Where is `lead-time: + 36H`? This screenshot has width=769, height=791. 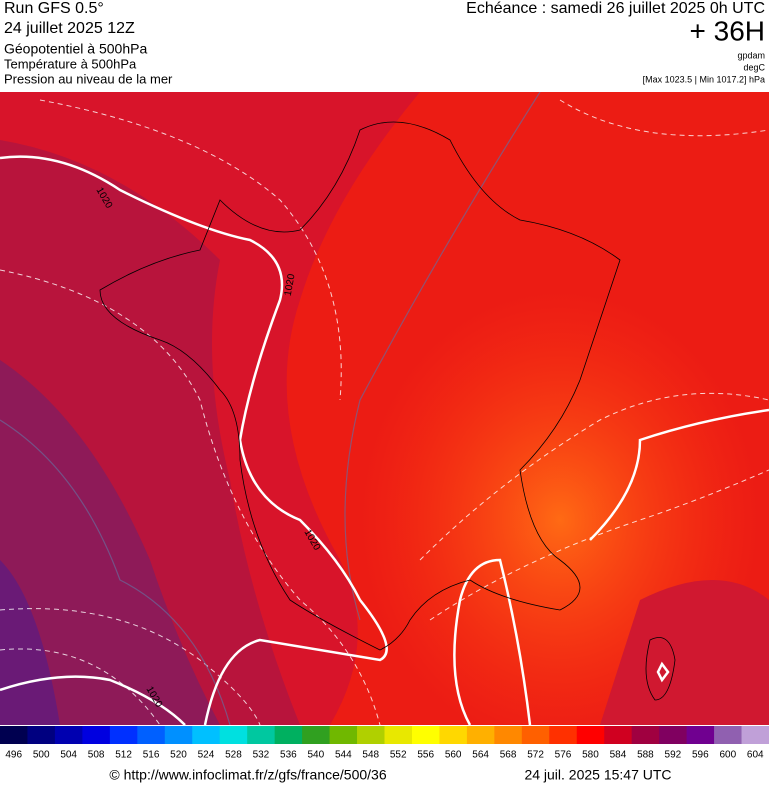 lead-time: + 36H is located at coordinates (728, 30).